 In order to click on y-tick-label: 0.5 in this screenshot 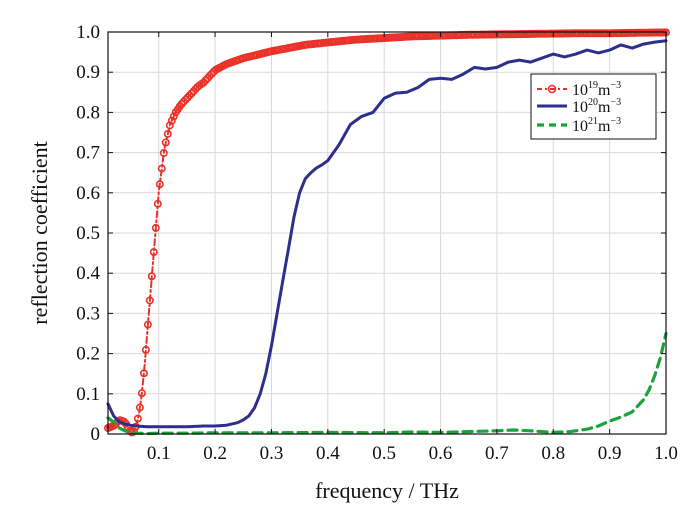, I will do `click(88, 233)`.